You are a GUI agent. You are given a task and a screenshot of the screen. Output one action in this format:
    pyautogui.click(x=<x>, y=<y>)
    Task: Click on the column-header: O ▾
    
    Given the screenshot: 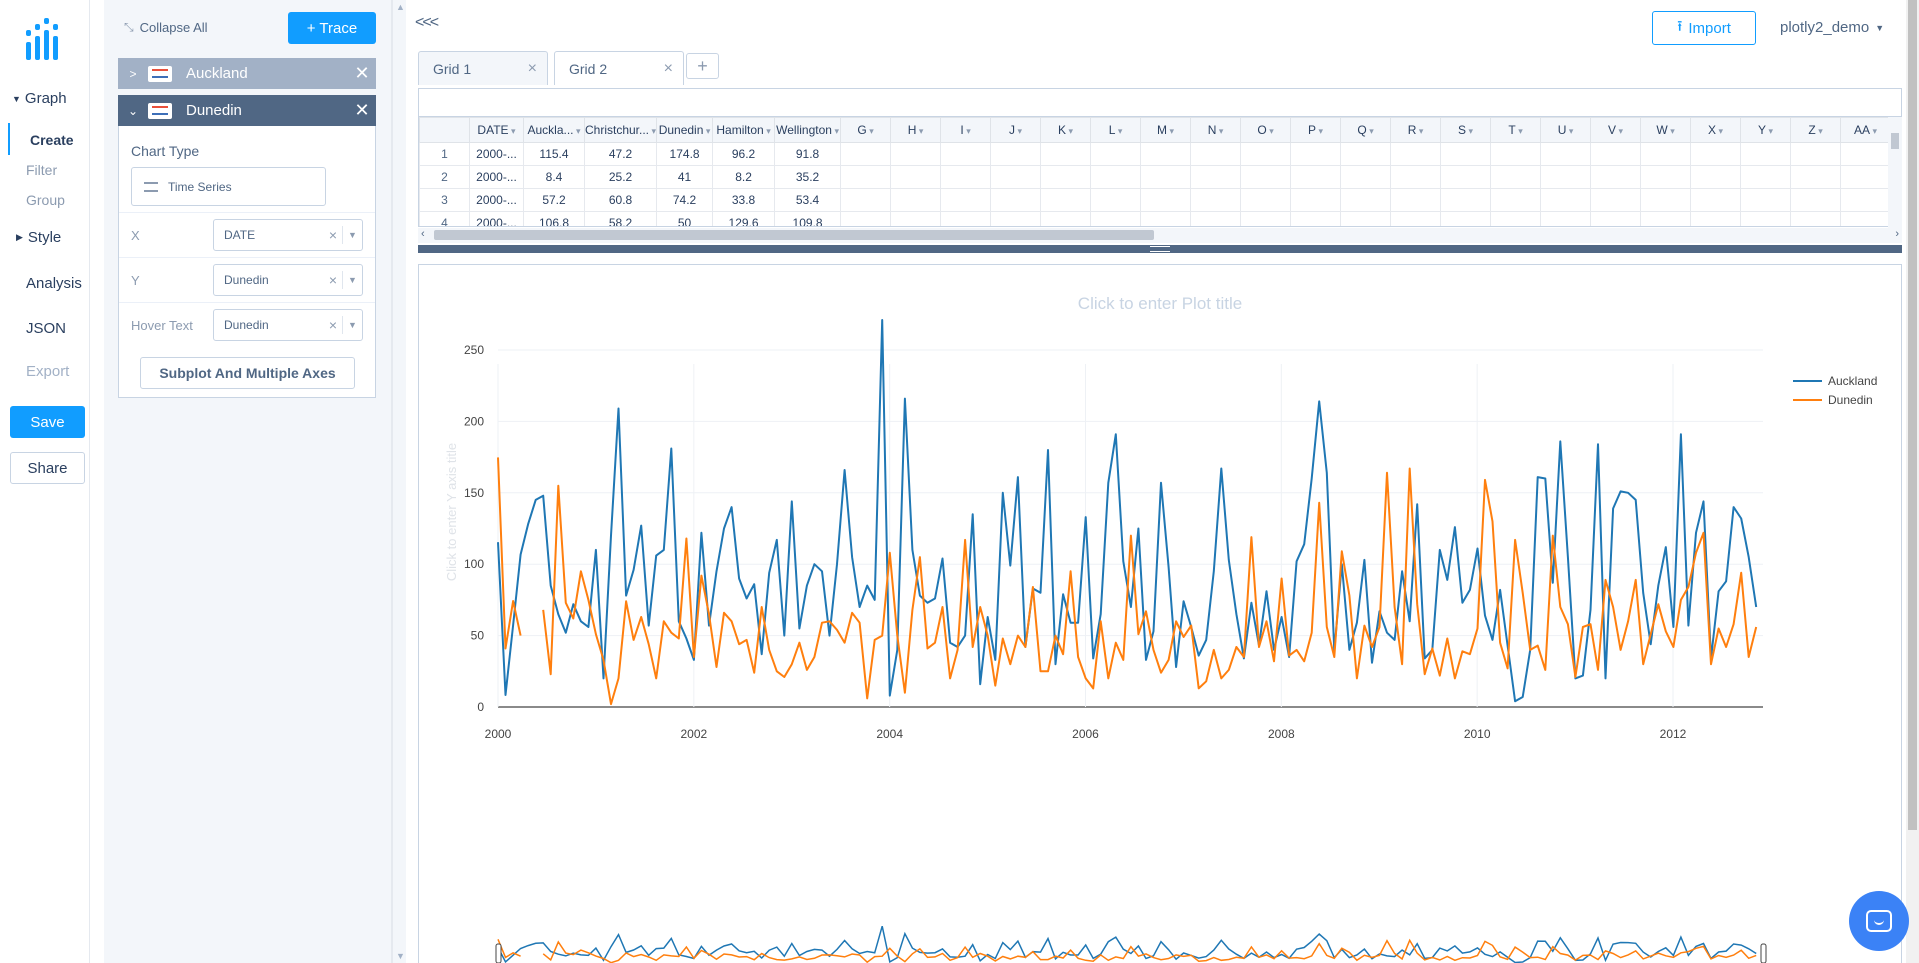 What is the action you would take?
    pyautogui.click(x=1266, y=130)
    